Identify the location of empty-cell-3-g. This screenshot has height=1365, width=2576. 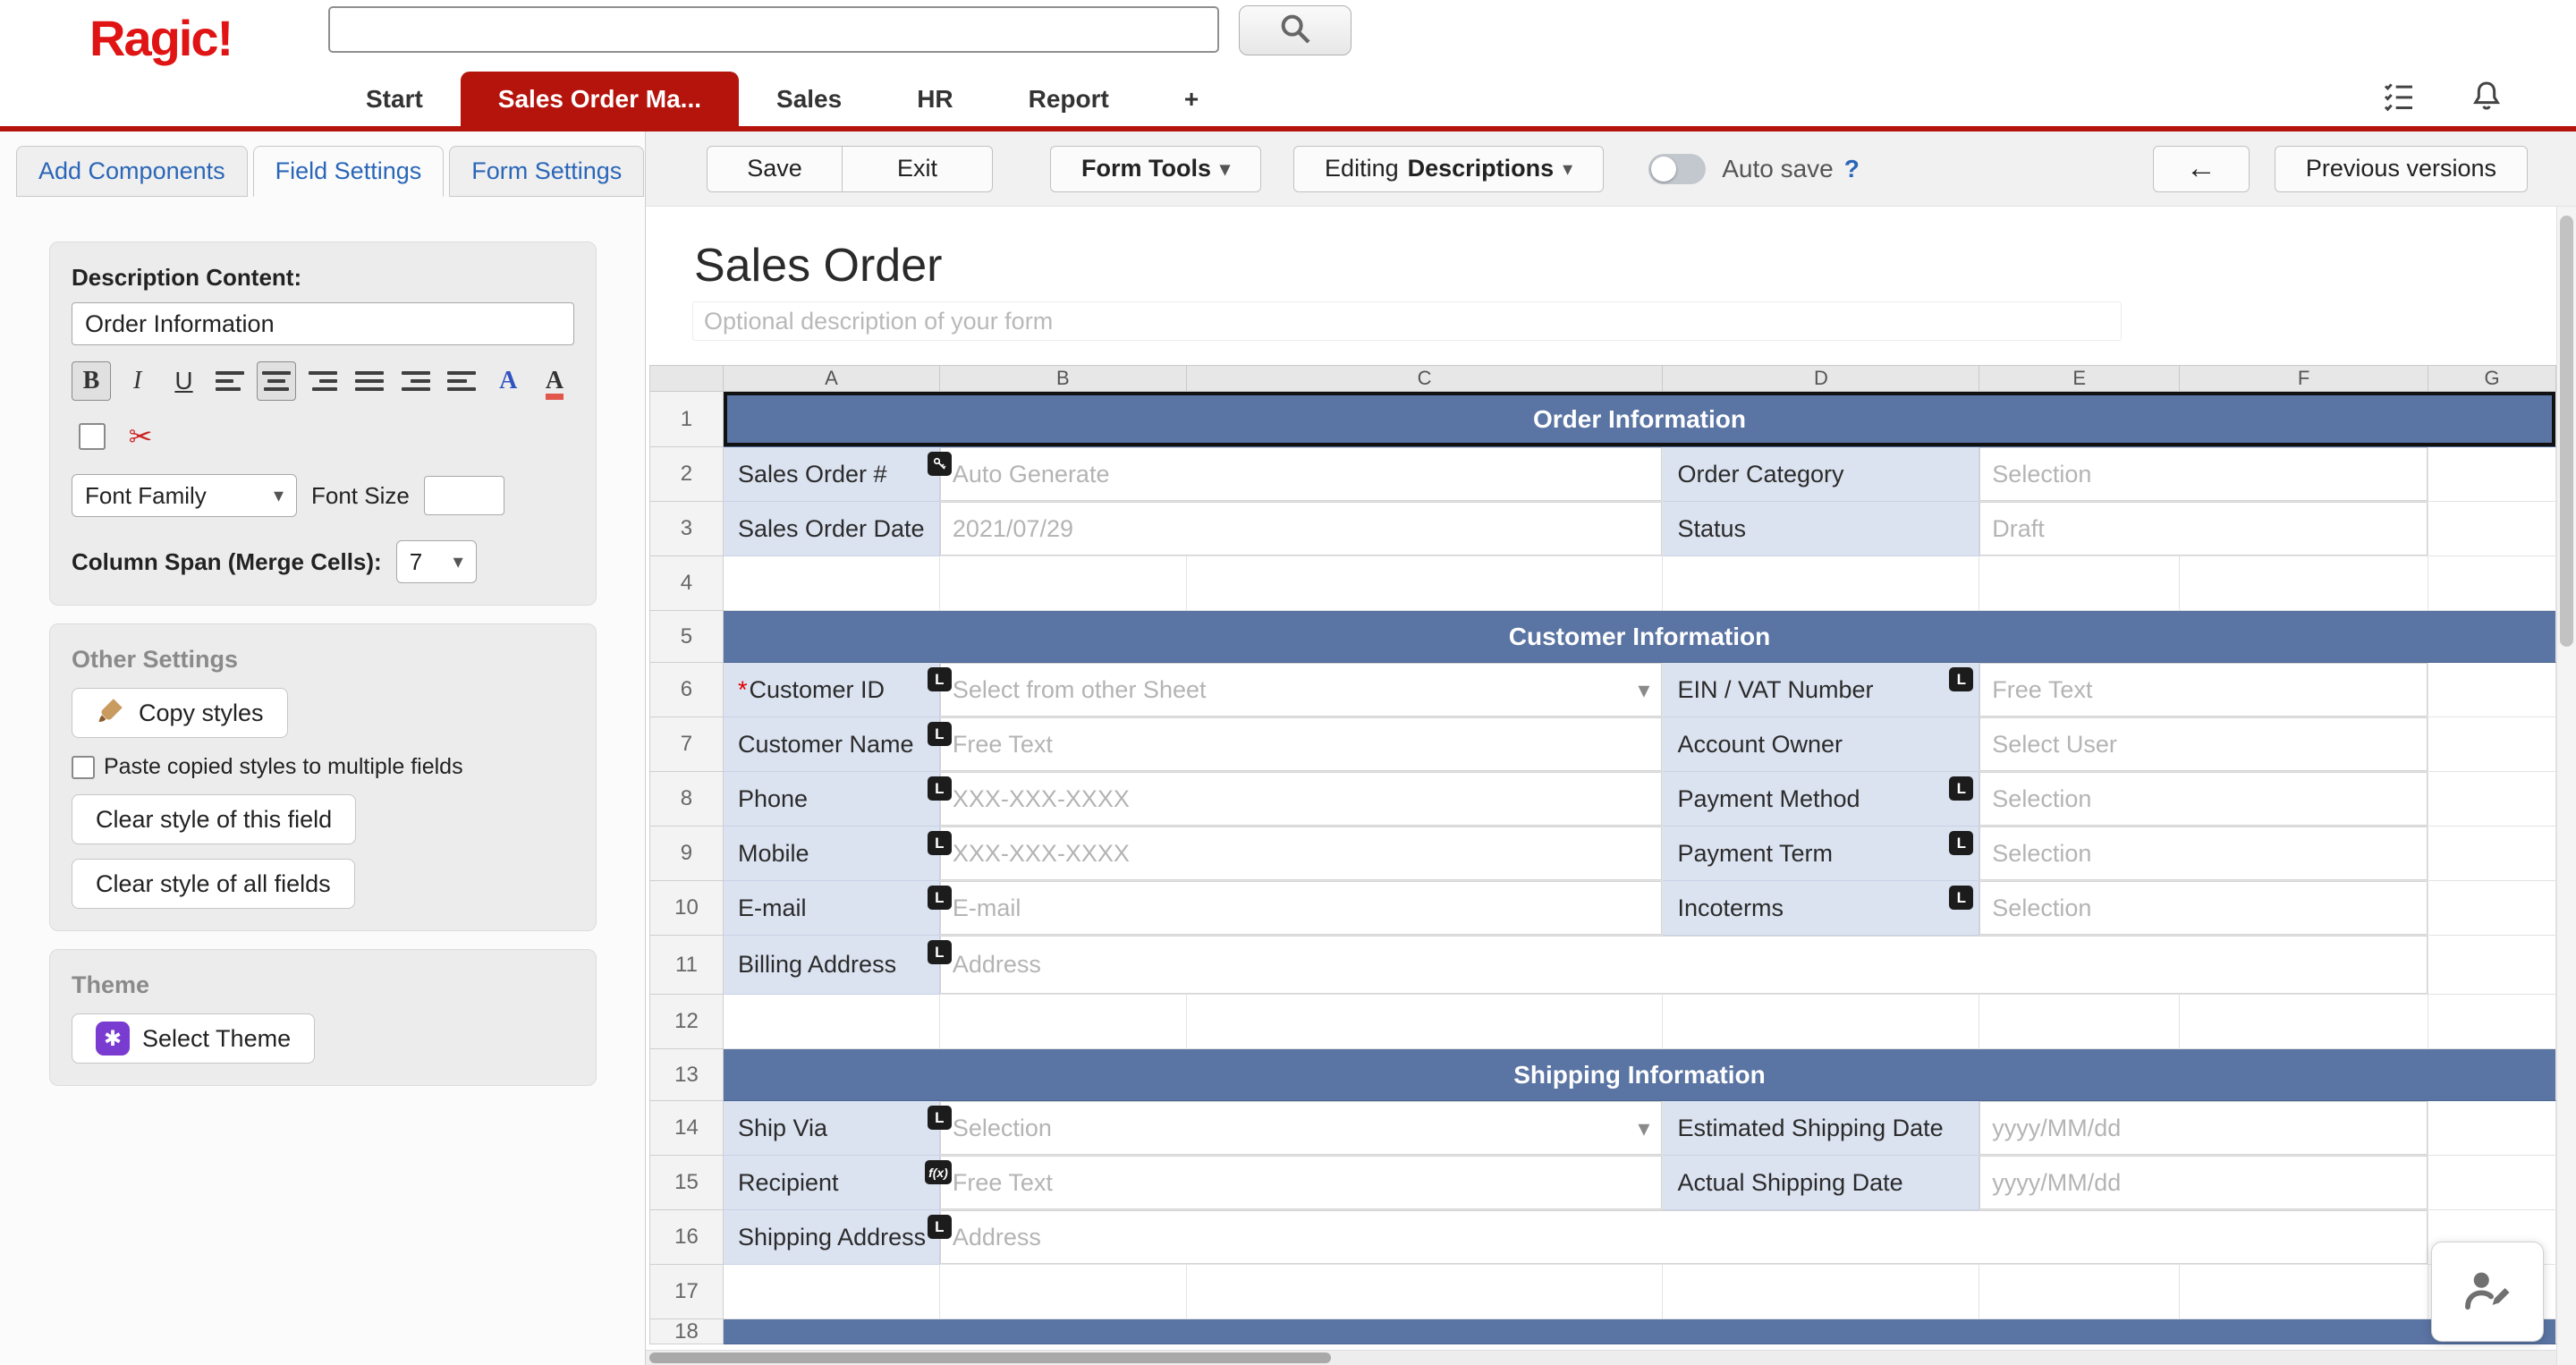
(2492, 529).